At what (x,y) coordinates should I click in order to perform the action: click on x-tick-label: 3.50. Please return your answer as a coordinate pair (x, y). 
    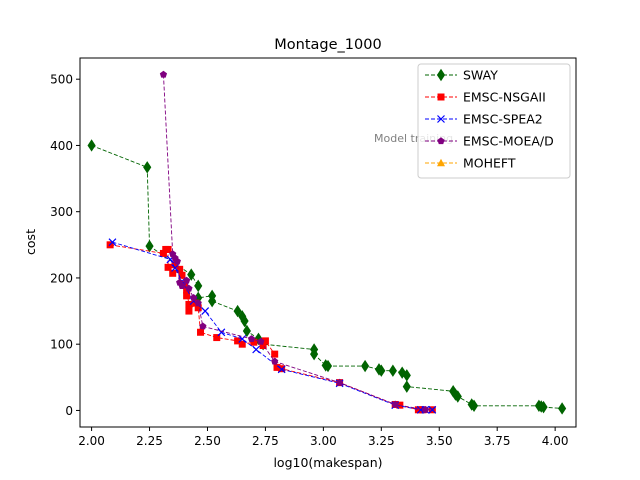
    Looking at the image, I should click on (439, 441).